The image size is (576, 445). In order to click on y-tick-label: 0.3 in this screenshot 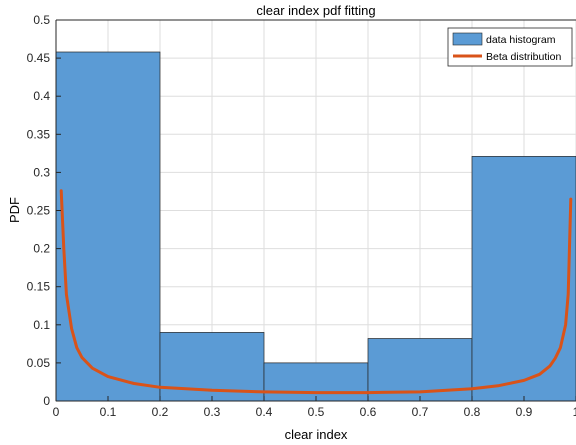, I will do `click(41, 172)`.